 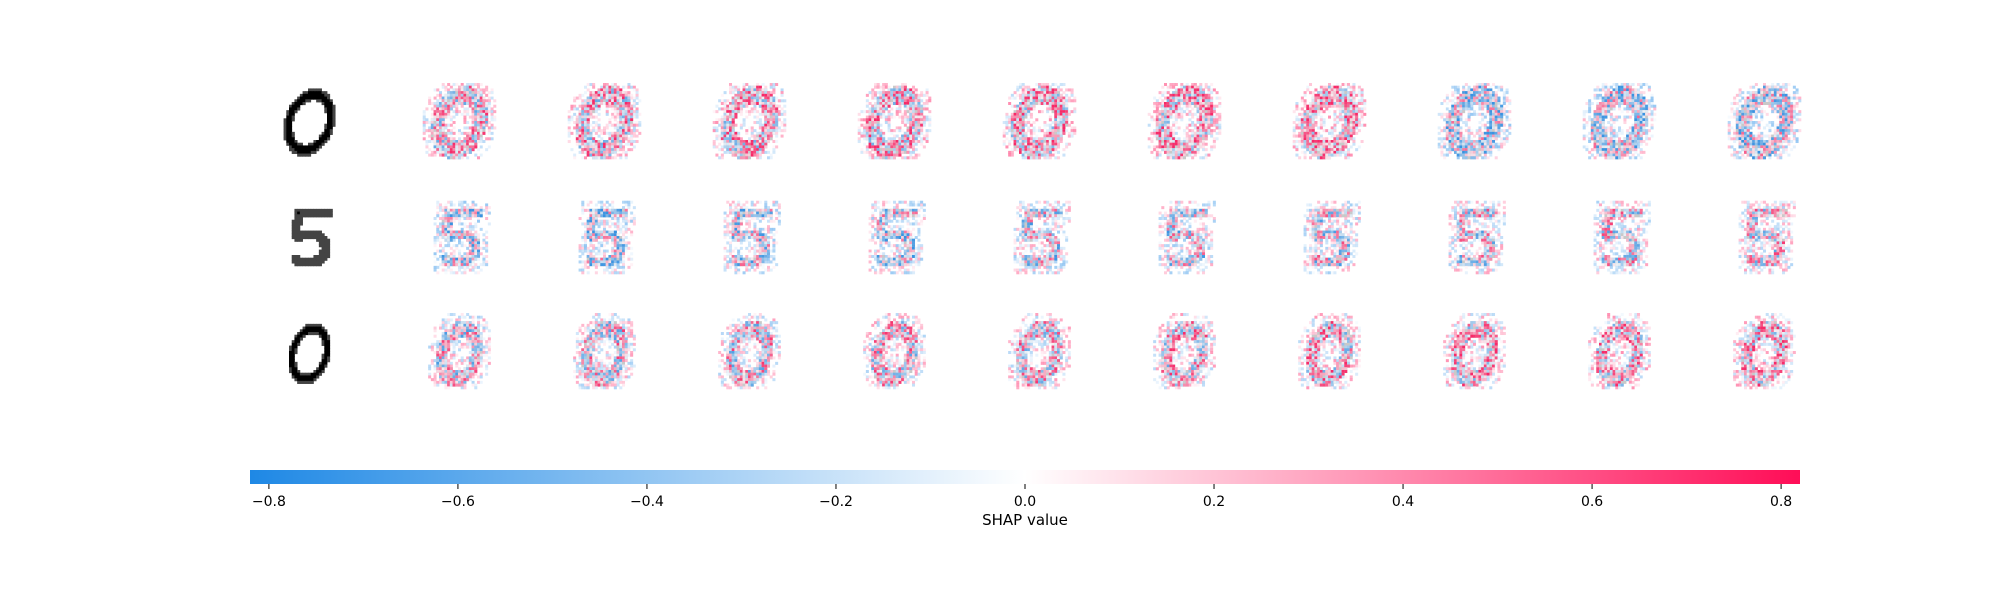 I want to click on colorbar-tick-label: 0.2, so click(x=1214, y=502).